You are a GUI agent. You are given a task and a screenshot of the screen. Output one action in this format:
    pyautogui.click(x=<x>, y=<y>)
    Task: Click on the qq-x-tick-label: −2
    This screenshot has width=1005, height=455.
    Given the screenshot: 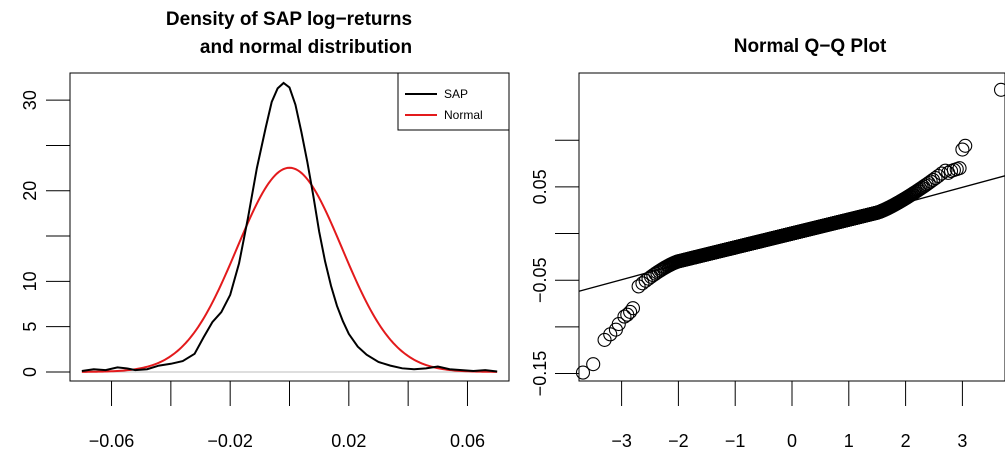 What is the action you would take?
    pyautogui.click(x=678, y=441)
    